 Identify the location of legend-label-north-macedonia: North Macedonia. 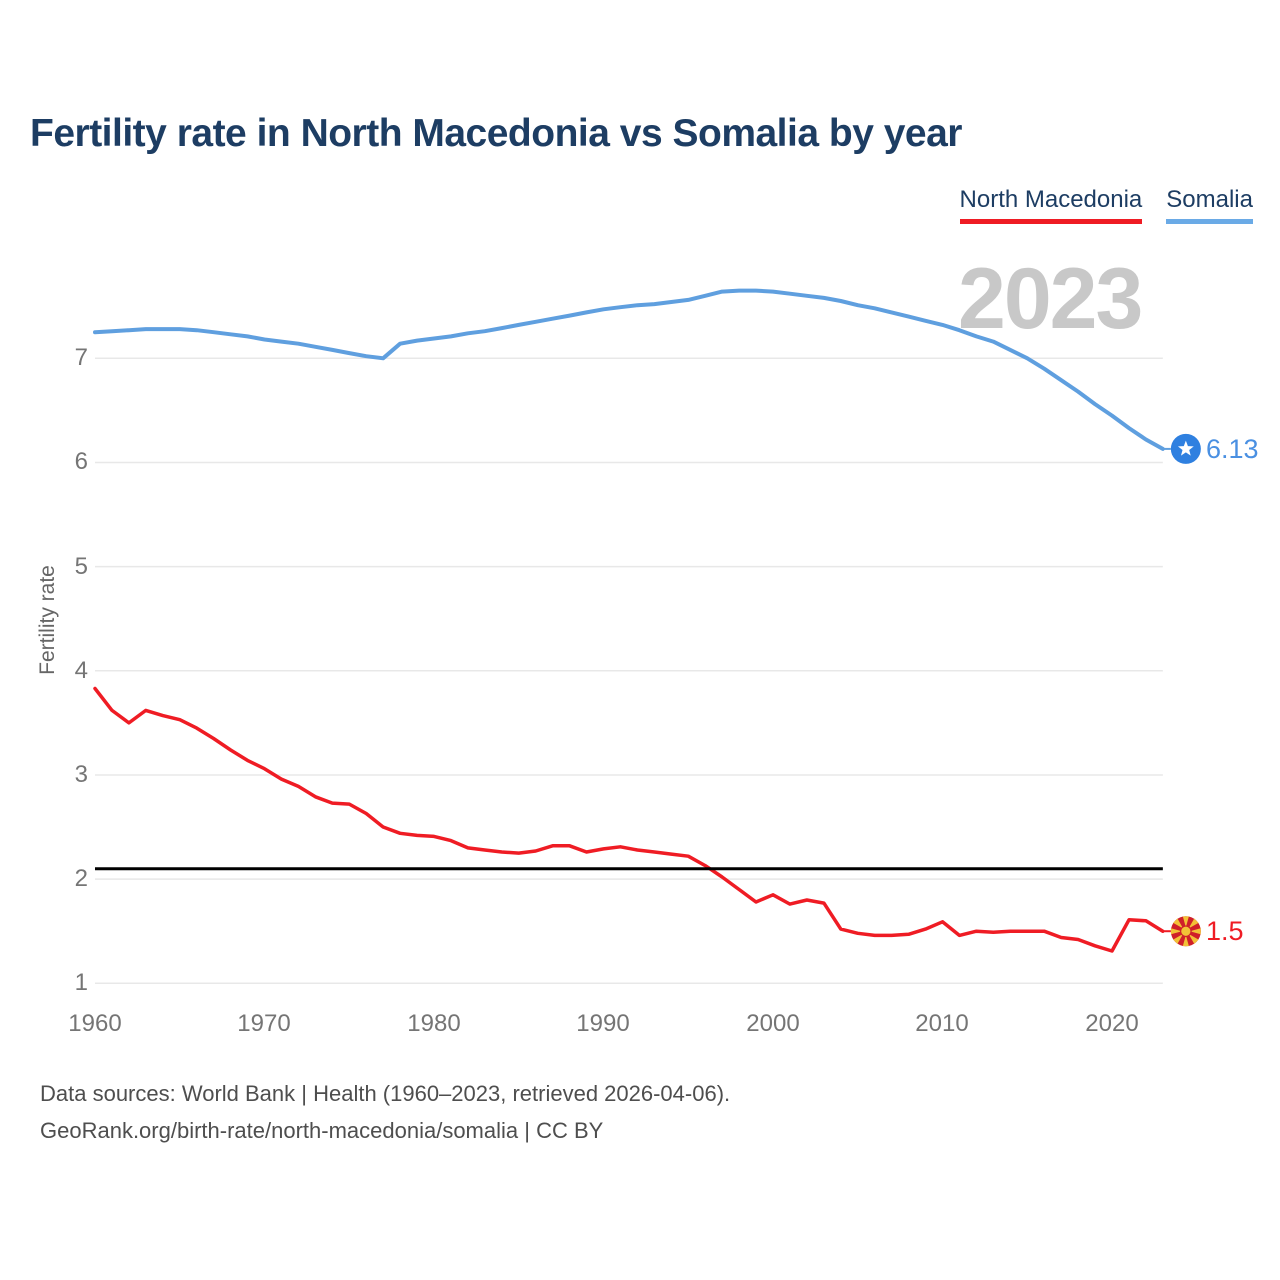
(1051, 199).